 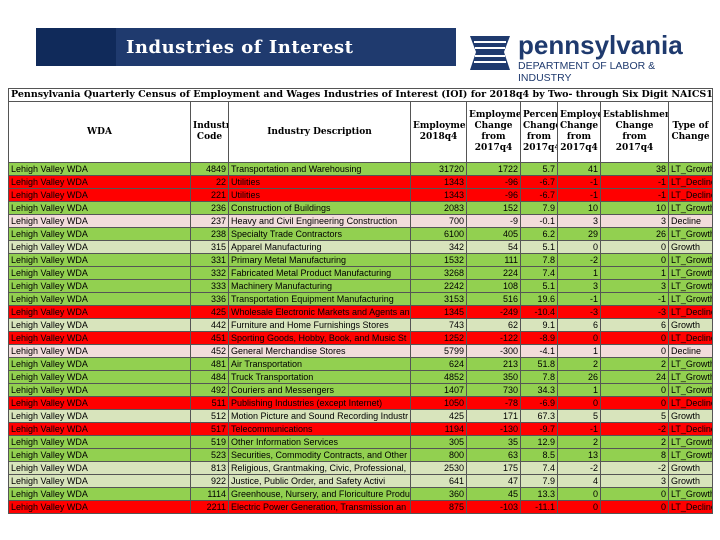 I want to click on table-cell: 35, so click(x=493, y=442).